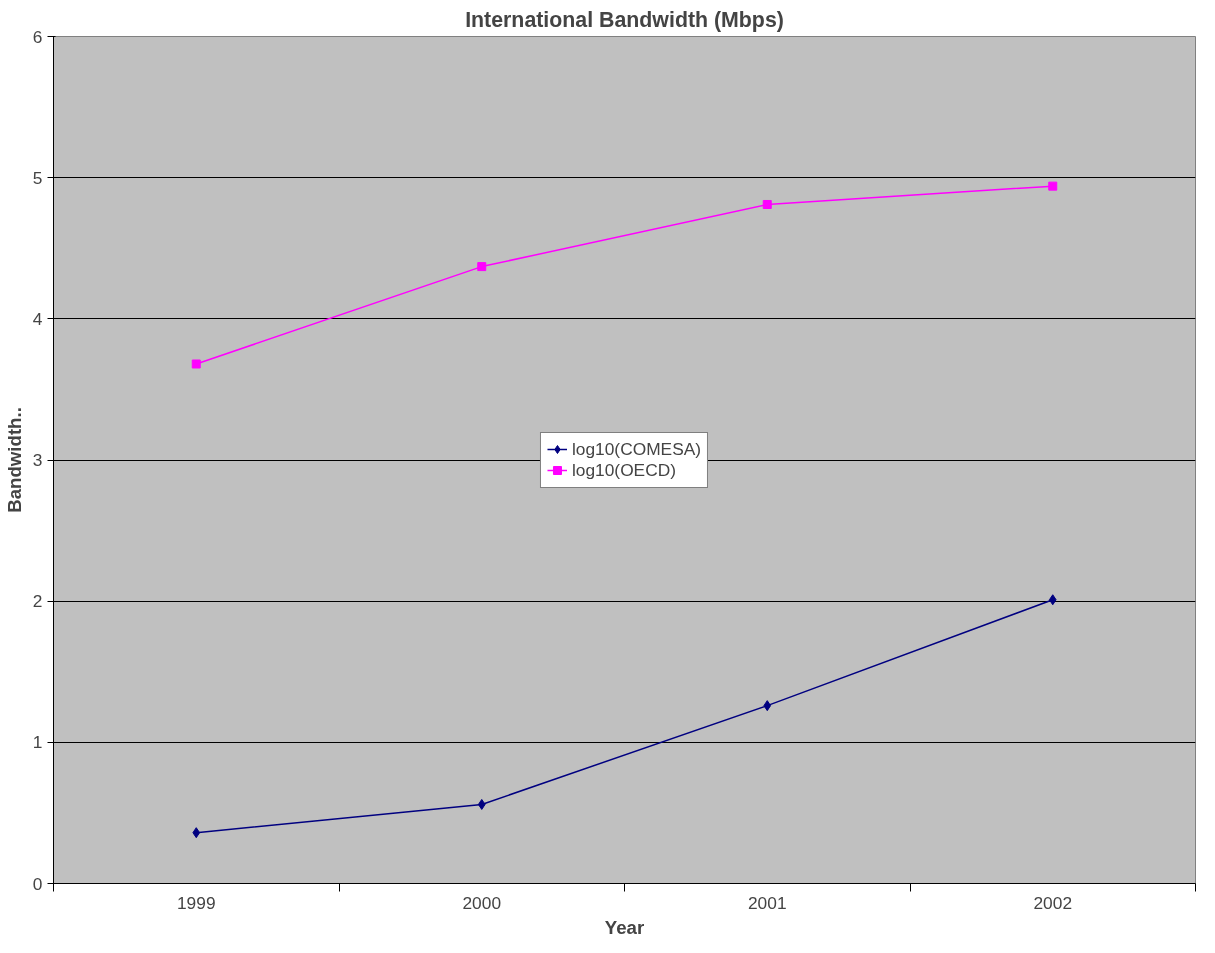  I want to click on x-tick-label: 2000, so click(482, 902).